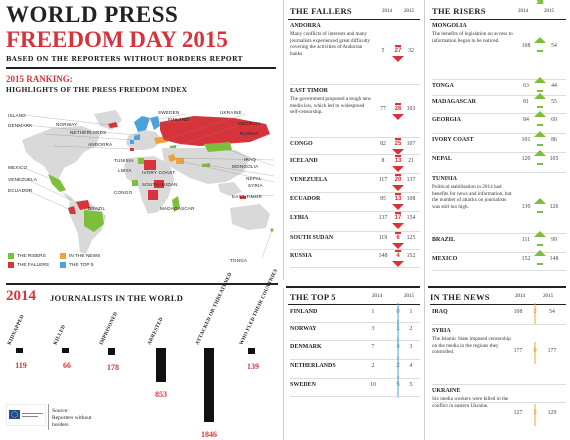  I want to click on rank-change: 1, so click(398, 329).